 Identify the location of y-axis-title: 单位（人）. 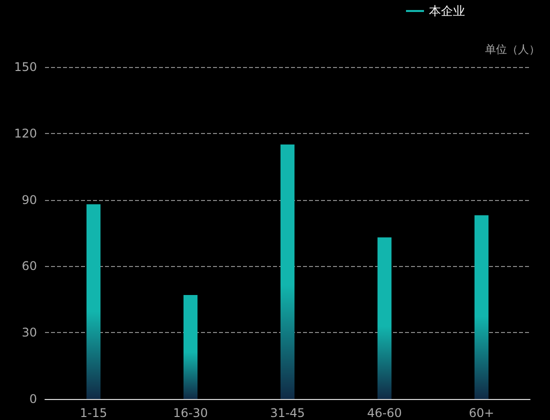
(512, 49).